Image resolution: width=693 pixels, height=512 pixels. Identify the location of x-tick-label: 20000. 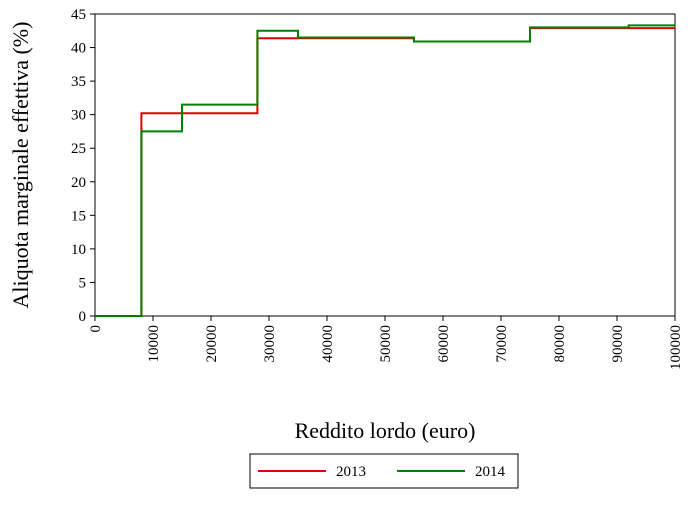
(212, 344).